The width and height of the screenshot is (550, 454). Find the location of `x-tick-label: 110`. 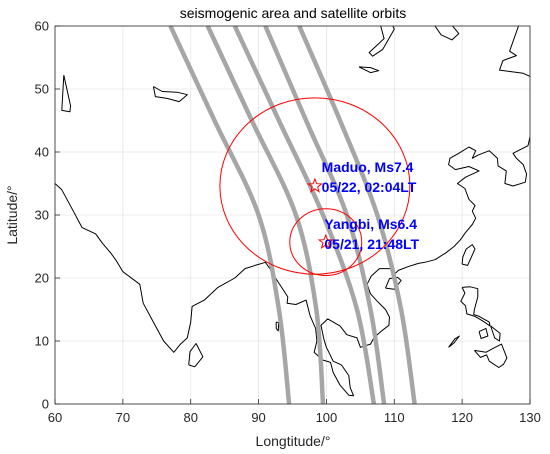

x-tick-label: 110 is located at coordinates (394, 417).